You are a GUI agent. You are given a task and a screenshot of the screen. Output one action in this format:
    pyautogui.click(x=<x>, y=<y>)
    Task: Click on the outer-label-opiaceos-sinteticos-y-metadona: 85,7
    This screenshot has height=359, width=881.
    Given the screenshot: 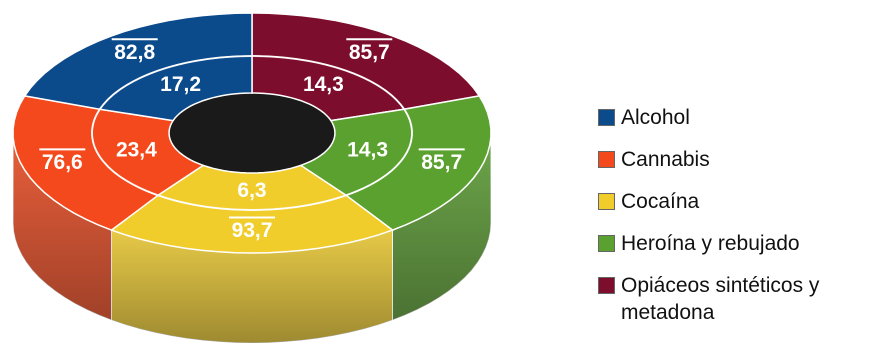 What is the action you would take?
    pyautogui.click(x=369, y=52)
    